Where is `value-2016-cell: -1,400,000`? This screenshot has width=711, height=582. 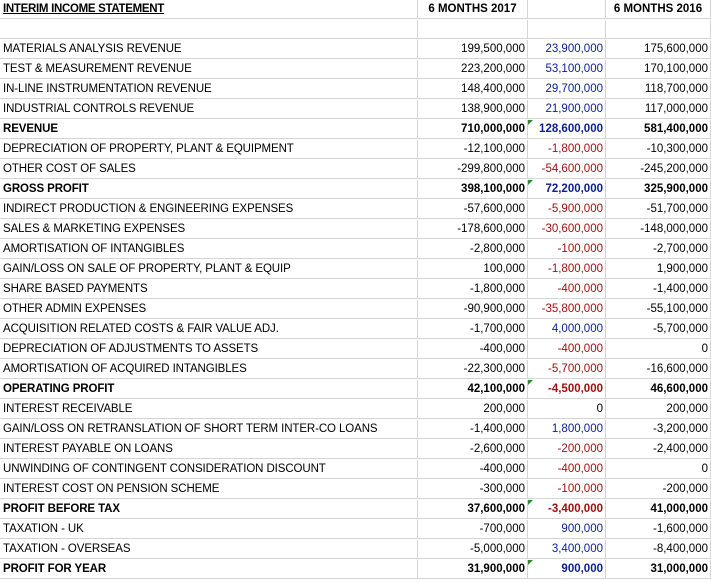 value-2016-cell: -1,400,000 is located at coordinates (658, 289).